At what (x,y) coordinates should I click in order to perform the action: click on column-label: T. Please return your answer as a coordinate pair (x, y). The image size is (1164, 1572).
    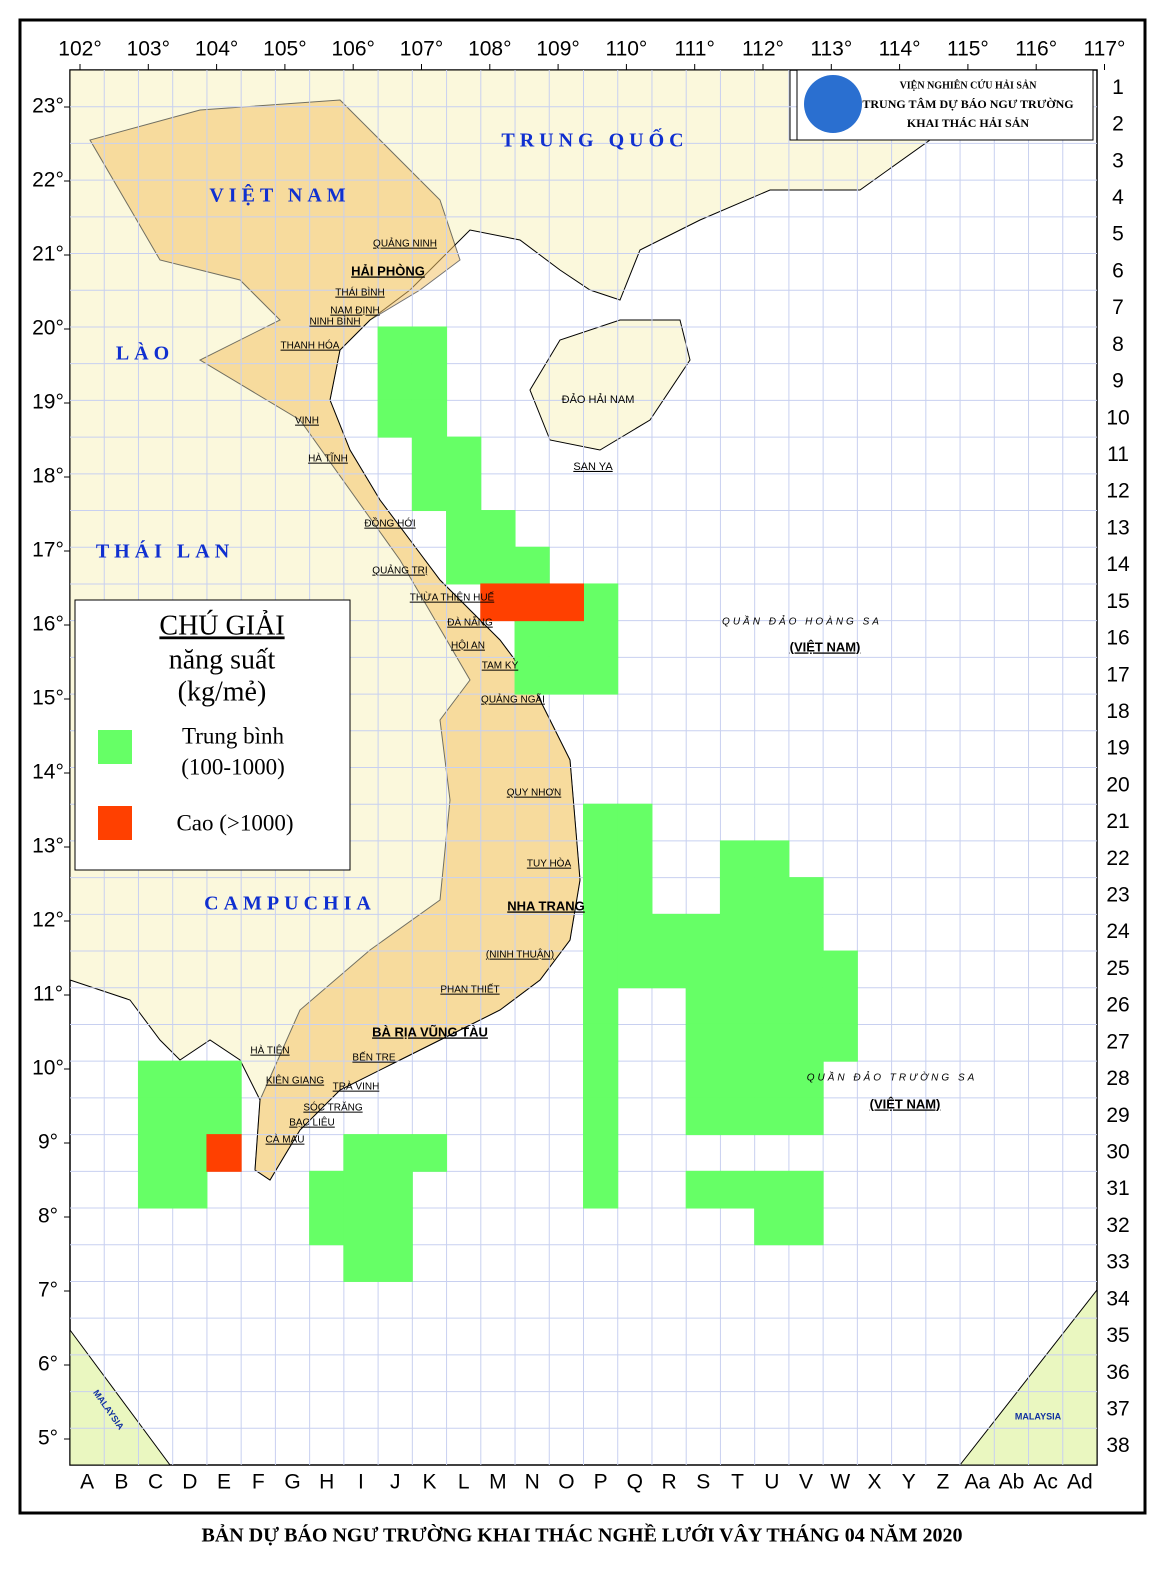
    Looking at the image, I should click on (737, 1482).